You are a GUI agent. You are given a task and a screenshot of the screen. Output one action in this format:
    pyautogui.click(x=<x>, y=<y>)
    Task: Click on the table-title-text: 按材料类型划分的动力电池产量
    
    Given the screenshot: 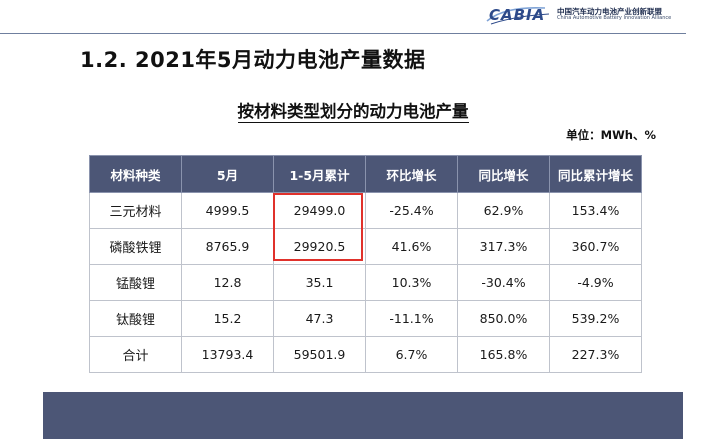 What is the action you would take?
    pyautogui.click(x=353, y=112)
    